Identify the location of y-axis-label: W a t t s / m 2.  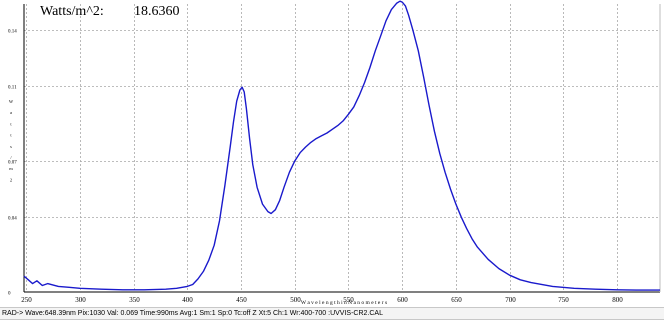
(11, 140).